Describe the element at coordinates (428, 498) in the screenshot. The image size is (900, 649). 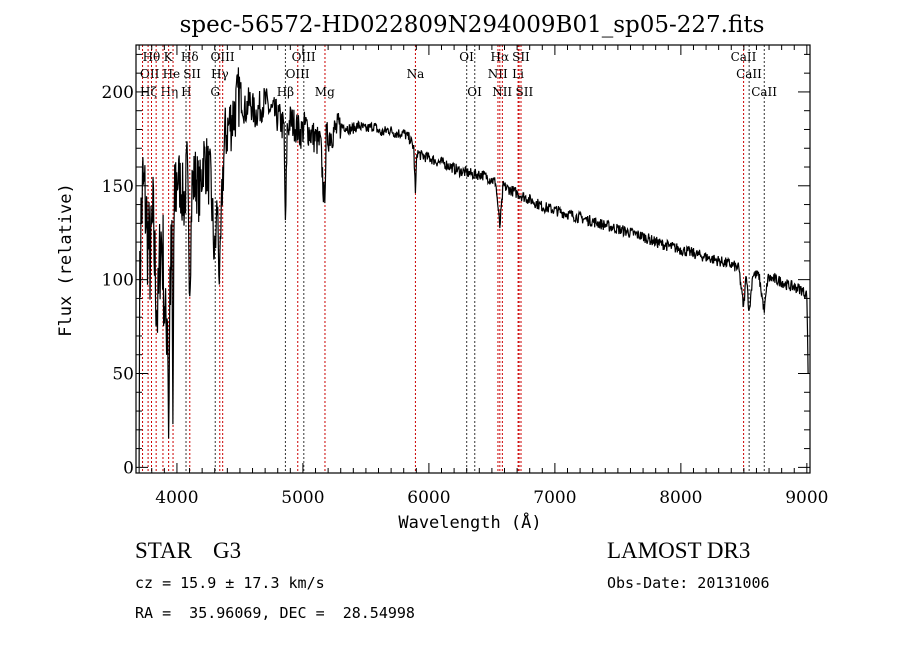
I see `x-tick-label: 6000` at that location.